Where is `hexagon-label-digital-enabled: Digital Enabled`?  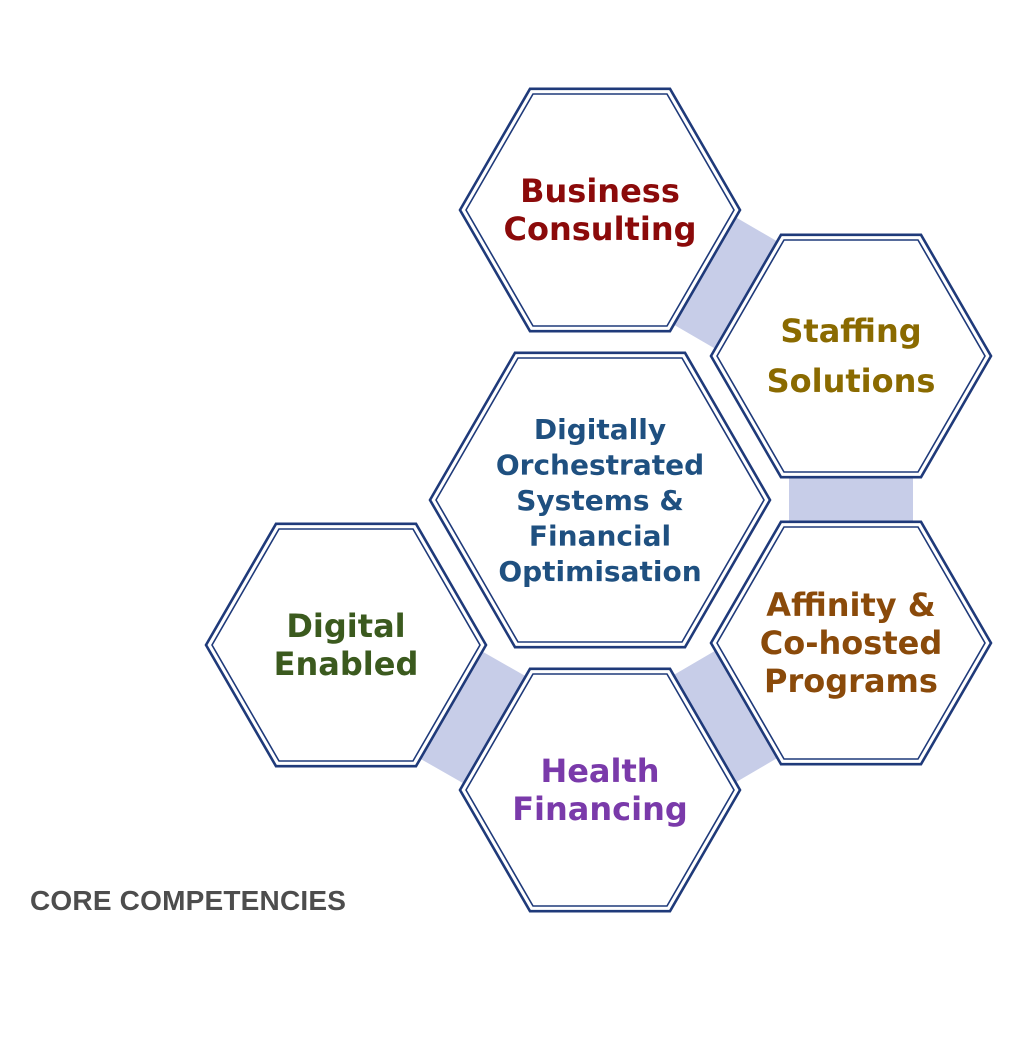 hexagon-label-digital-enabled: Digital Enabled is located at coordinates (346, 645).